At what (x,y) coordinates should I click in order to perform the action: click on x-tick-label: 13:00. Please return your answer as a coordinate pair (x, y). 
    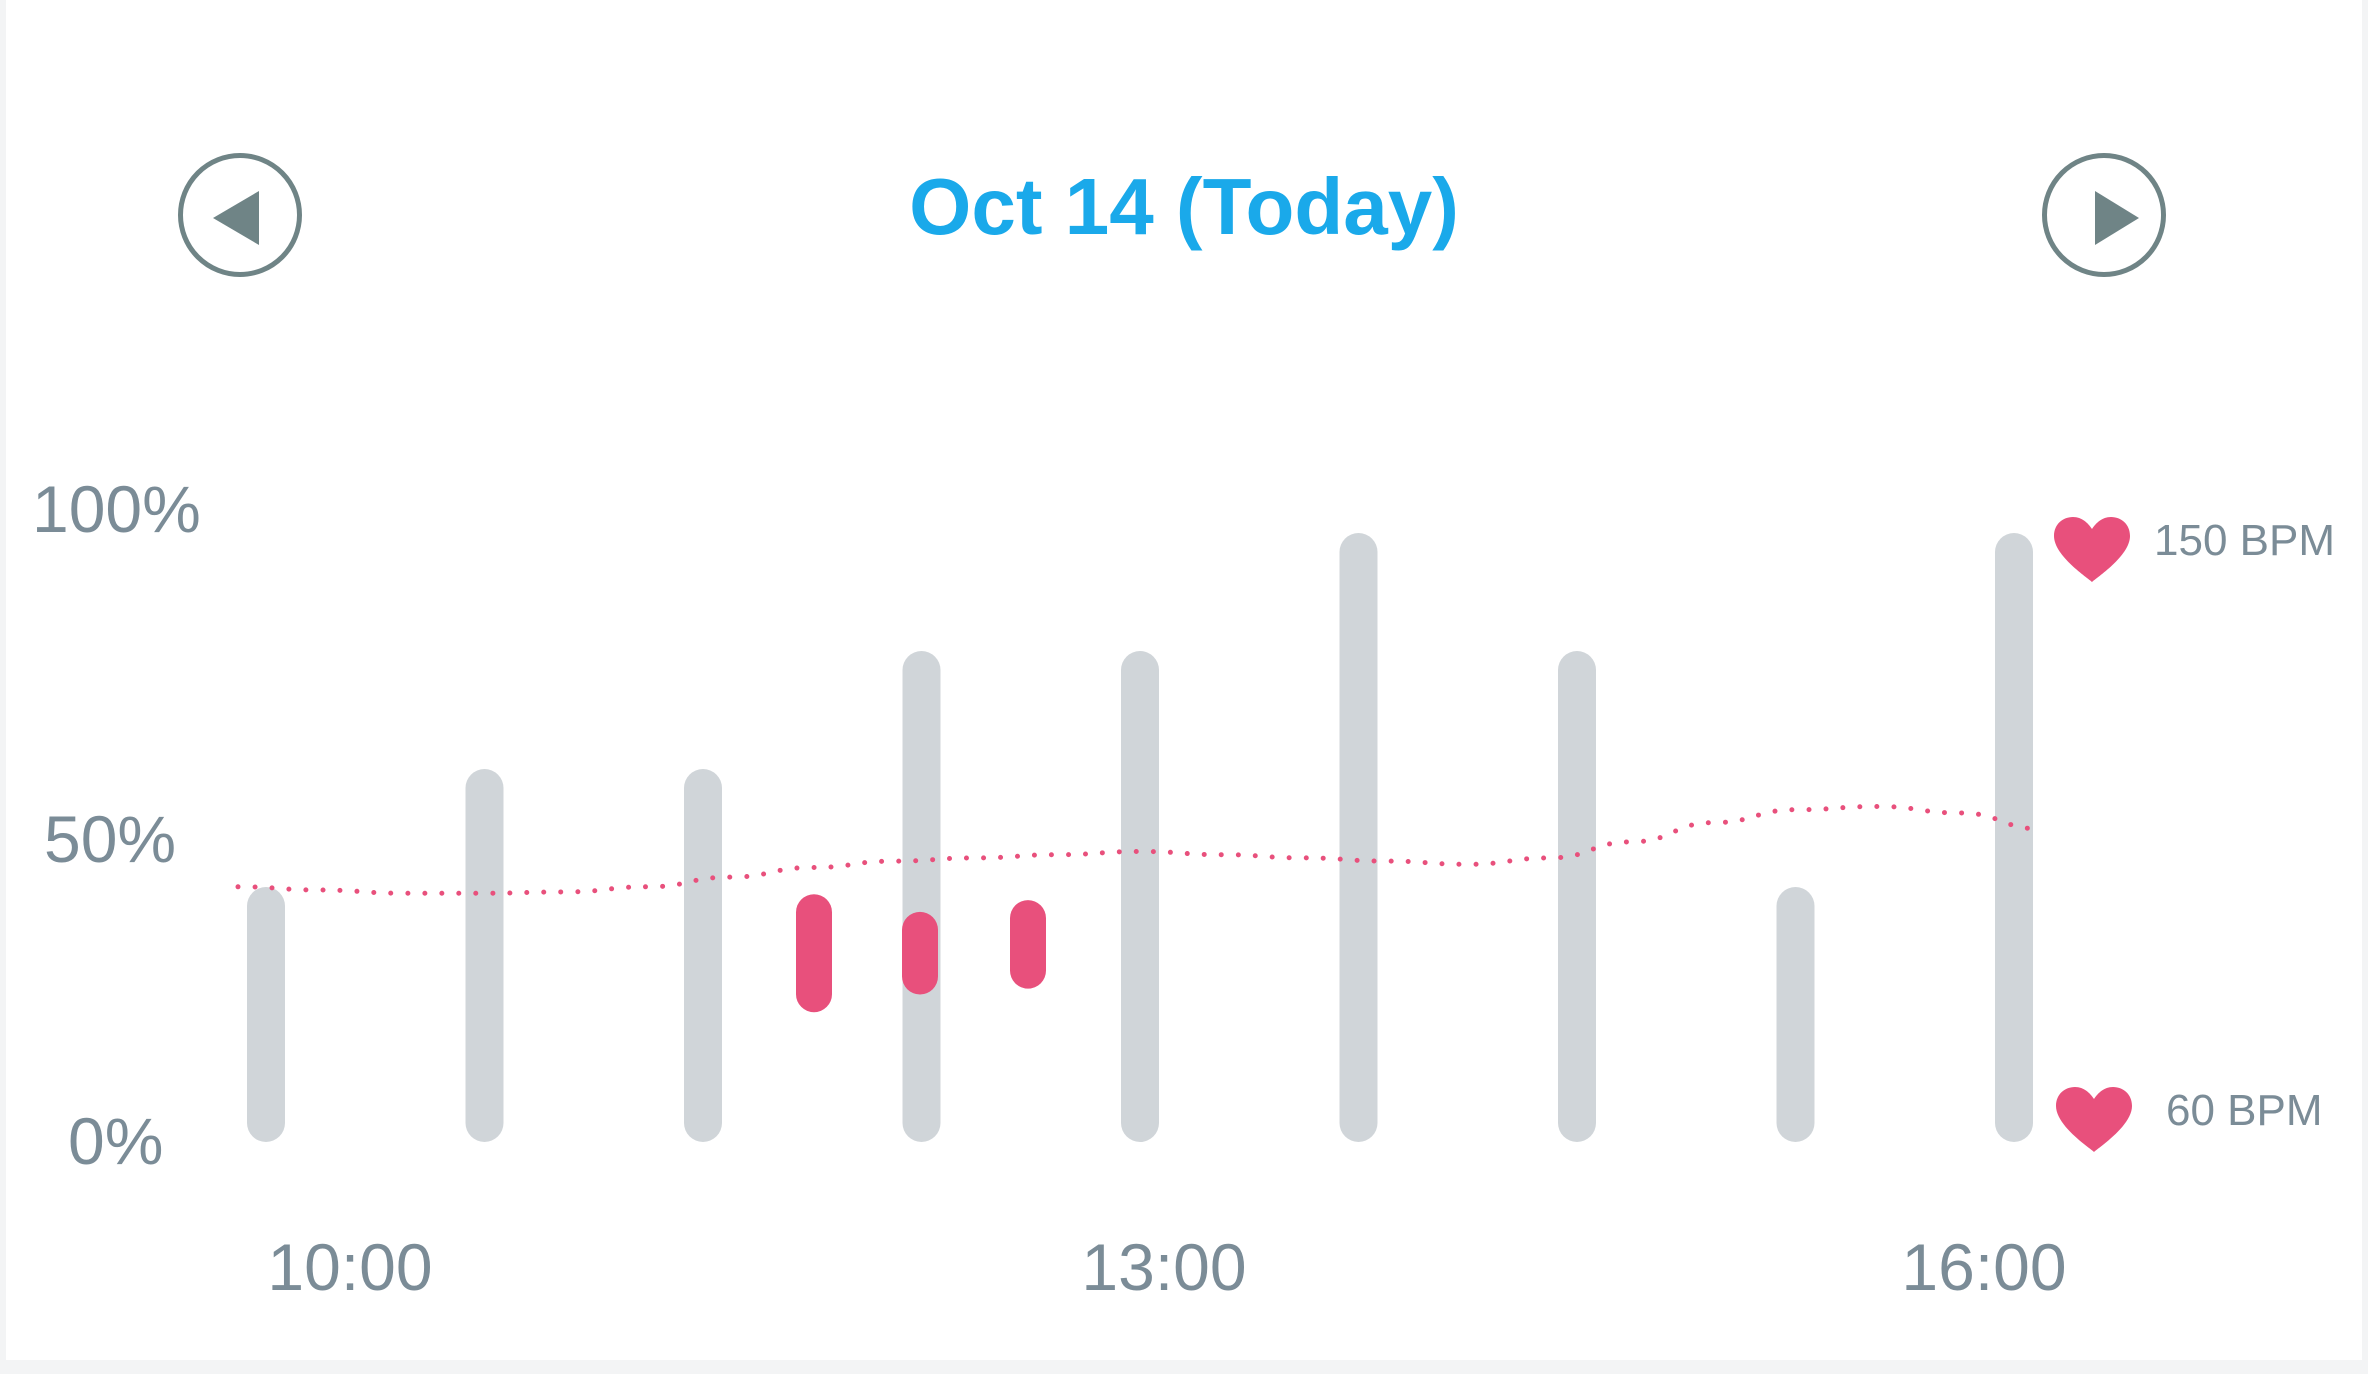
    Looking at the image, I should click on (1164, 1267).